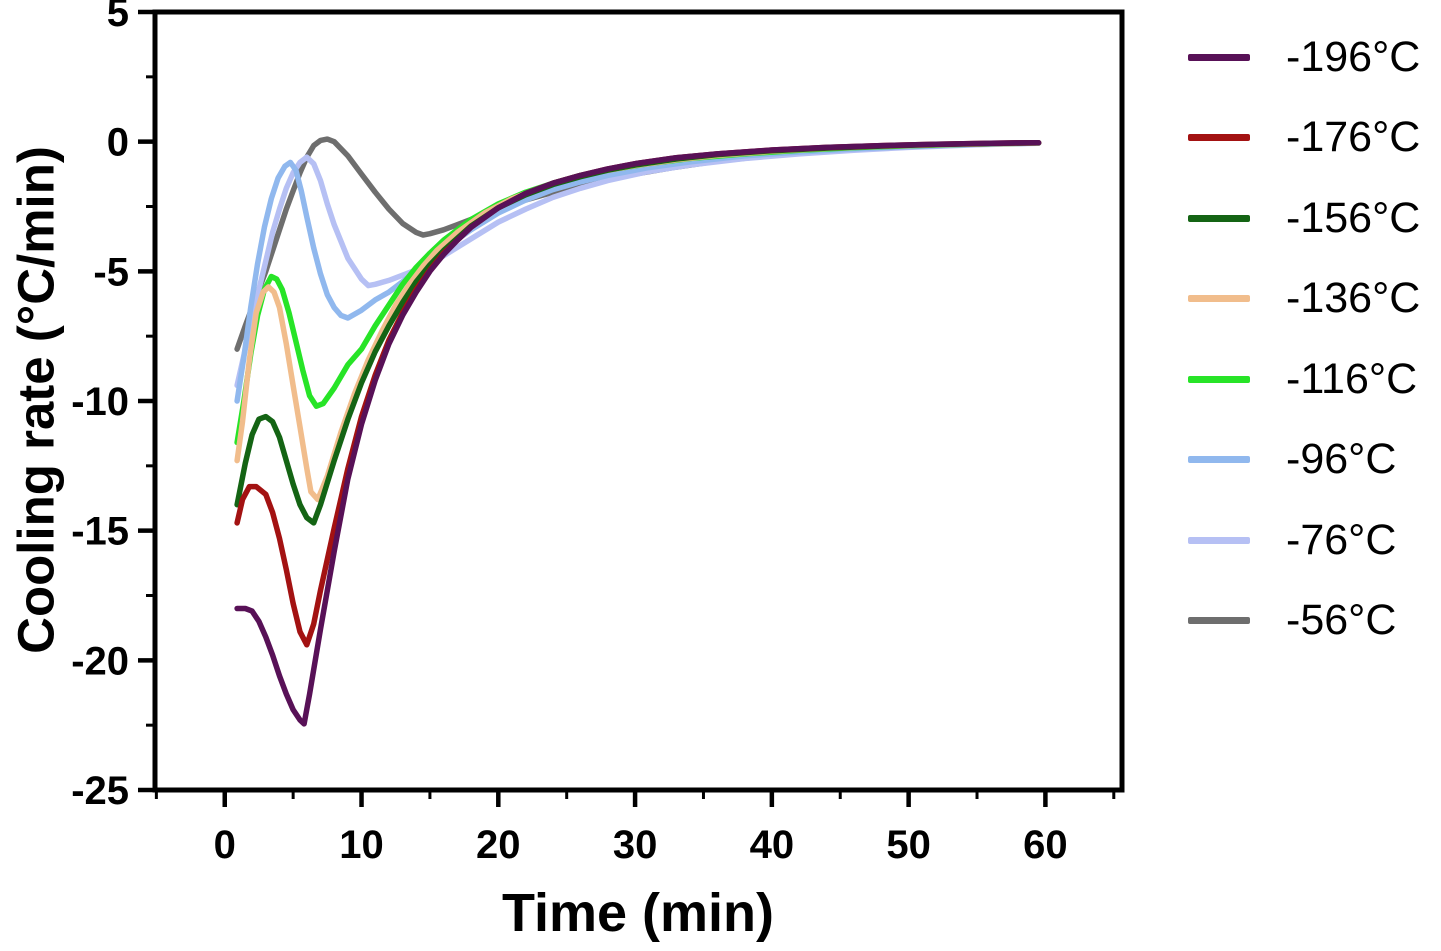 Image resolution: width=1441 pixels, height=951 pixels. Describe the element at coordinates (635, 845) in the screenshot. I see `x-tick-label: 30` at that location.